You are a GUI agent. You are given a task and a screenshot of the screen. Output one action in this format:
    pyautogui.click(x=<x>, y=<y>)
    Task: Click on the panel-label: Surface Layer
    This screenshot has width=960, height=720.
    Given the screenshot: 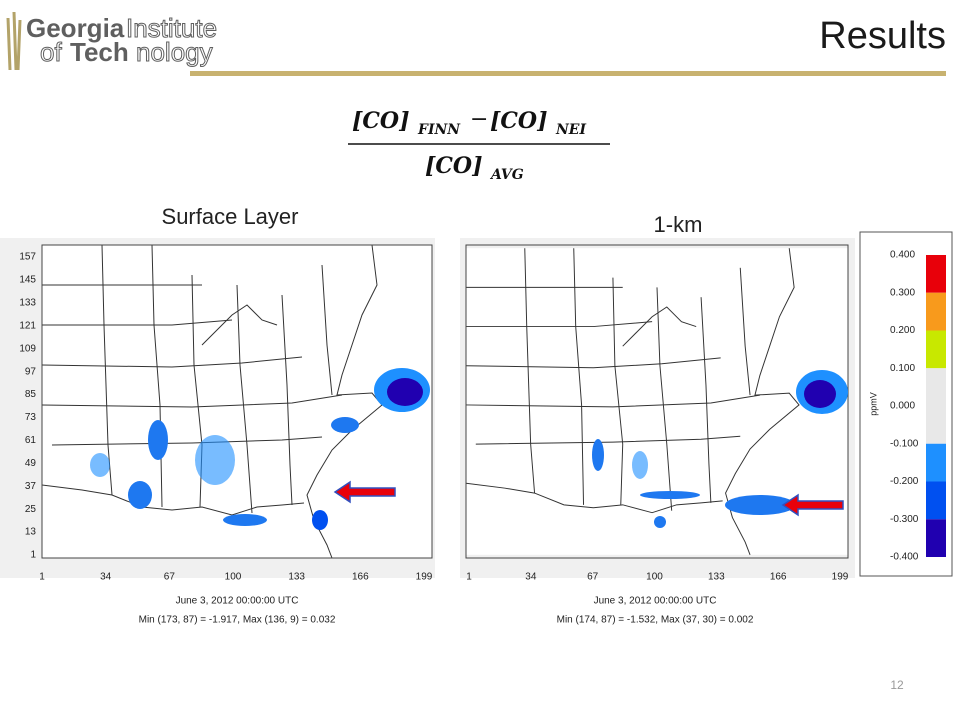 What is the action you would take?
    pyautogui.click(x=230, y=216)
    